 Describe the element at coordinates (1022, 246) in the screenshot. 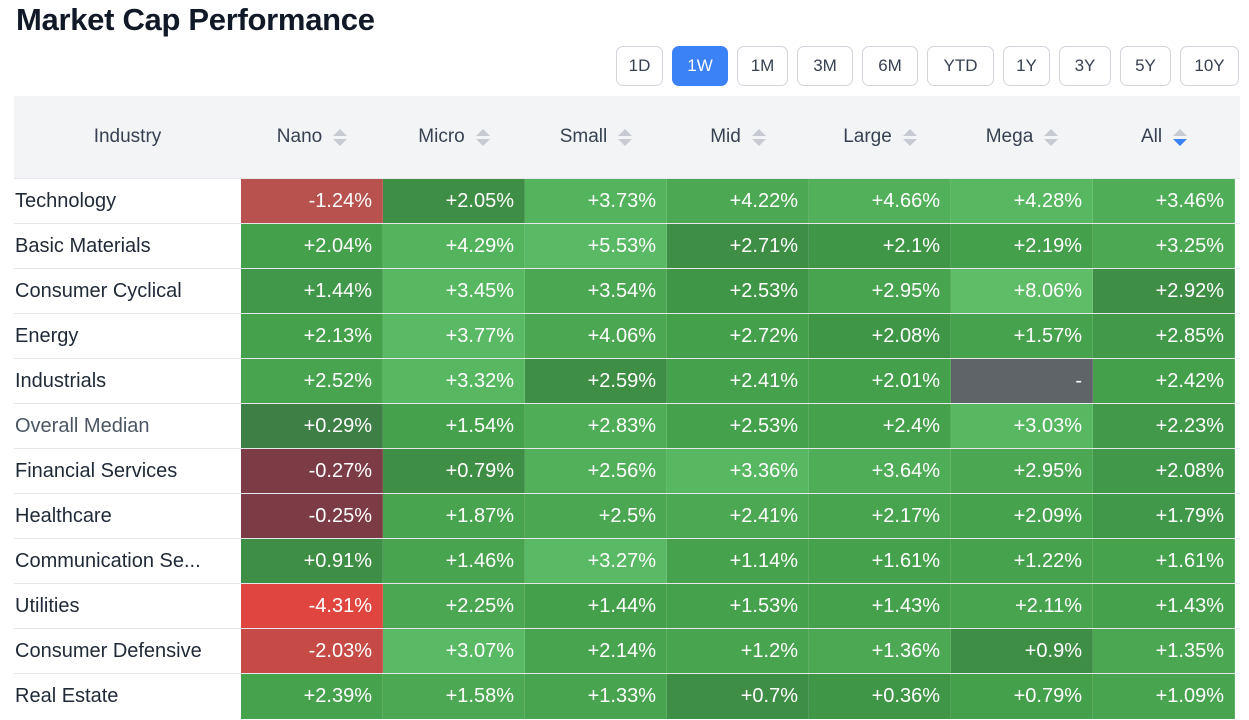

I see `performance-cell-mega: +2.19%` at that location.